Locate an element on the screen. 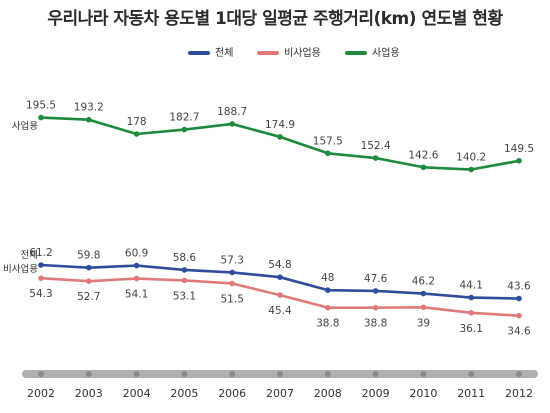 This screenshot has height=413, width=550. data-label: 43.6 is located at coordinates (519, 287).